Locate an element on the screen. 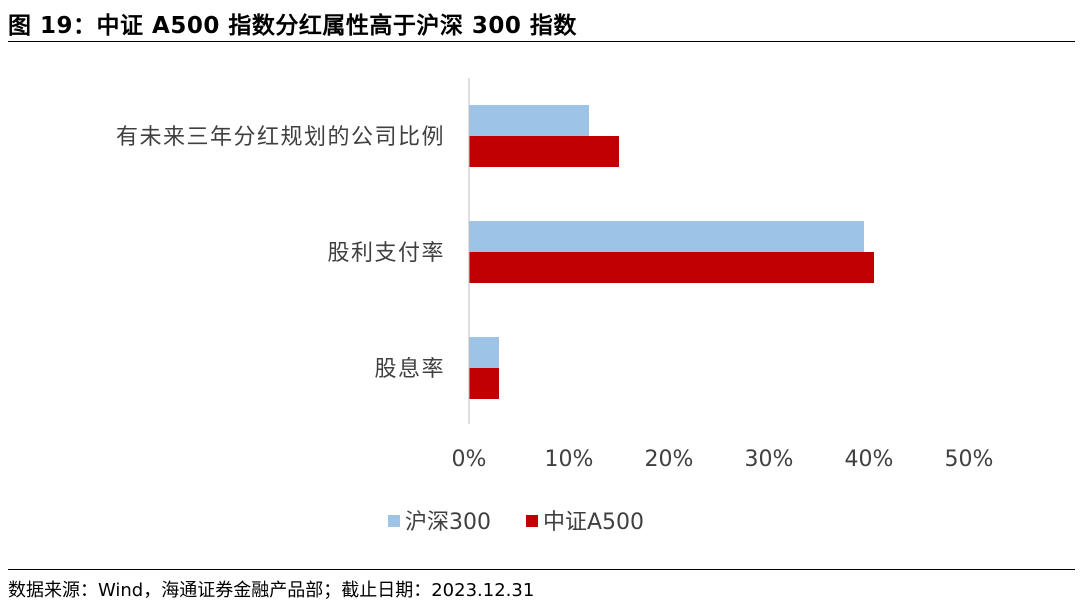 The image size is (1080, 610). legend-label: 中证A500 is located at coordinates (593, 522).